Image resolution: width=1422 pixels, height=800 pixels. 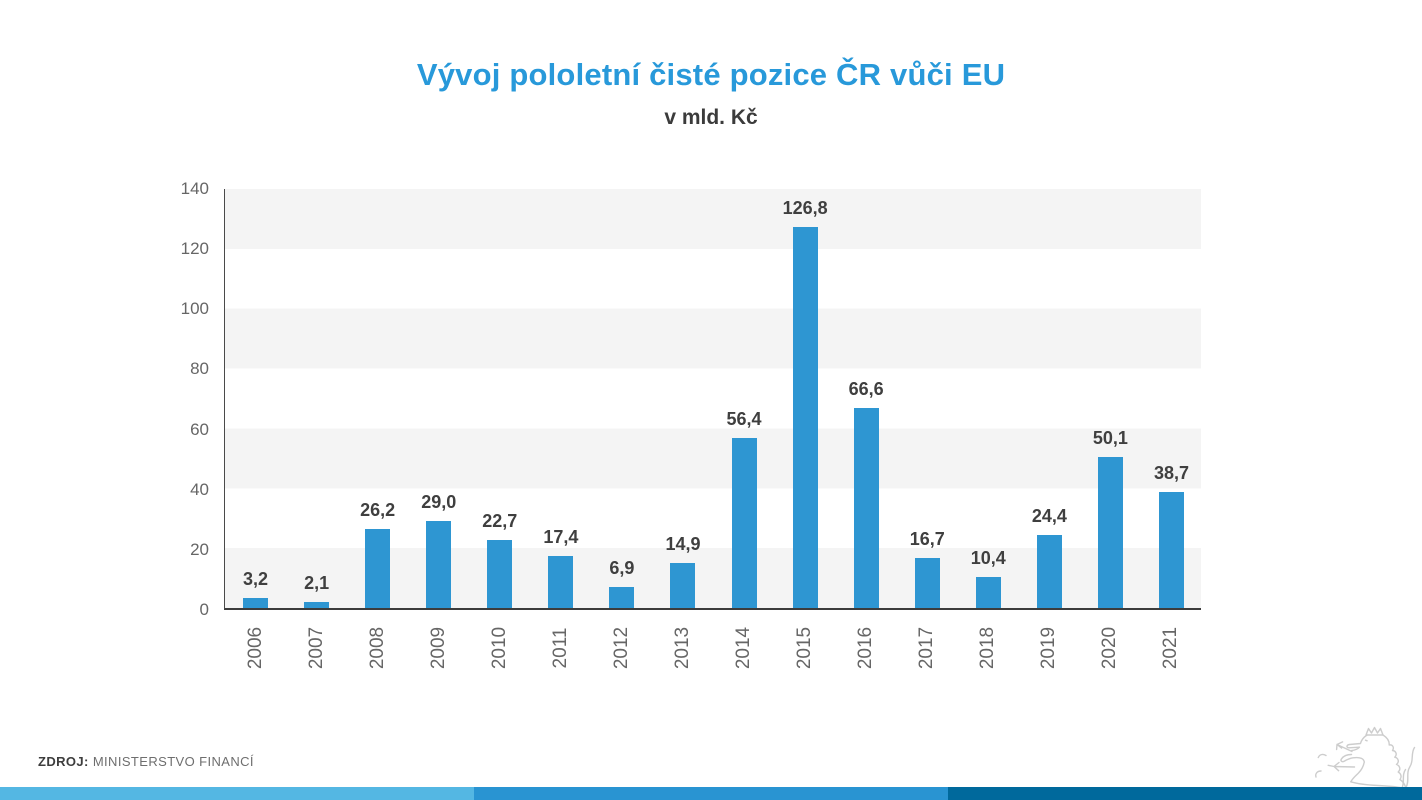 What do you see at coordinates (194, 309) in the screenshot?
I see `y-axis-label-100: 100` at bounding box center [194, 309].